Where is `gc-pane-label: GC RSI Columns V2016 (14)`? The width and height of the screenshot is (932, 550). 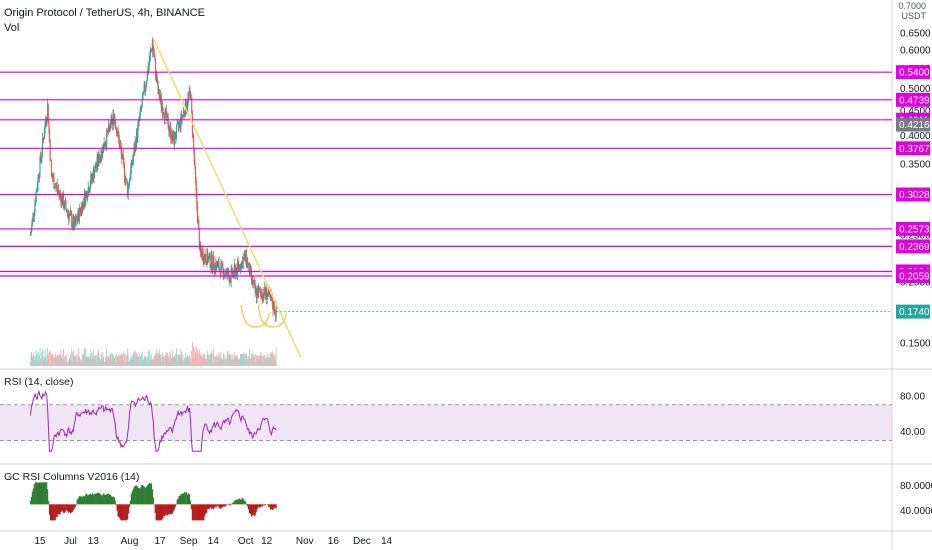 gc-pane-label: GC RSI Columns V2016 (14) is located at coordinates (72, 477).